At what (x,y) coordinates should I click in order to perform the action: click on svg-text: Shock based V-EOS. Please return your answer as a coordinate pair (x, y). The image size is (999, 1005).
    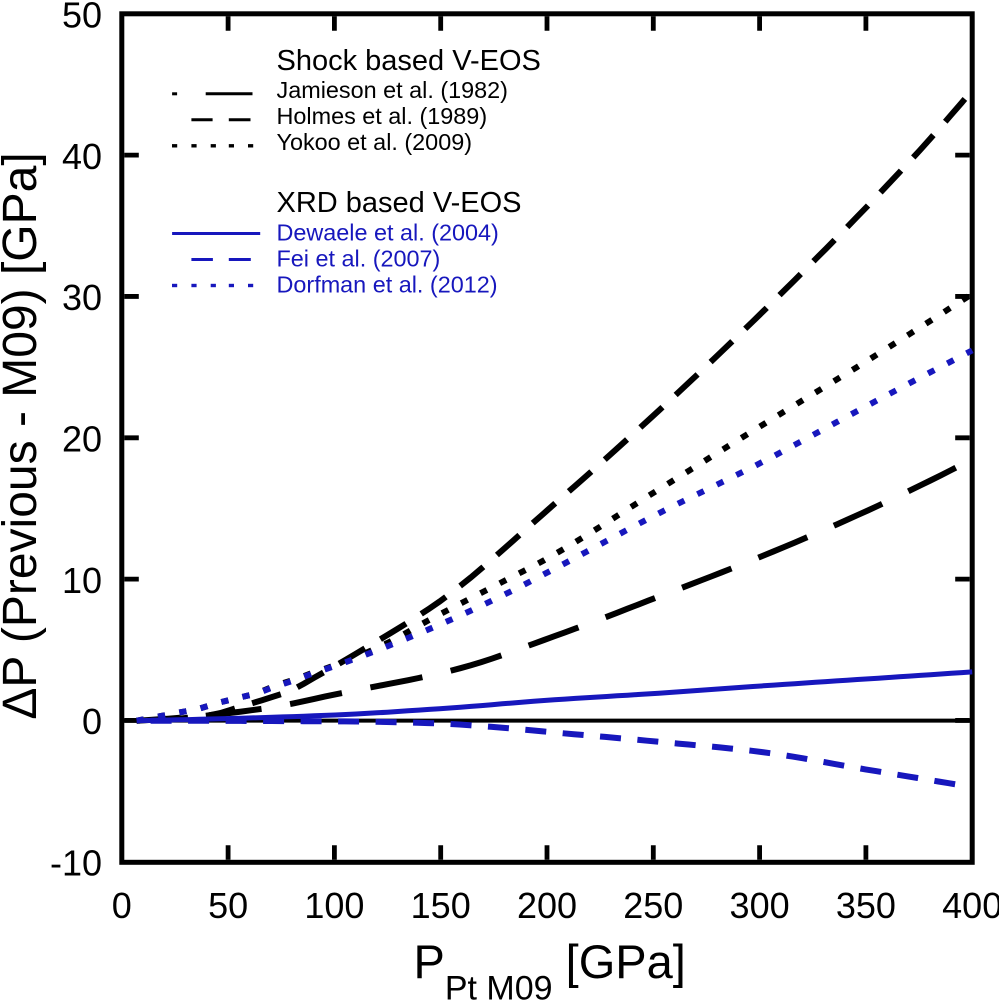
    Looking at the image, I should click on (409, 61).